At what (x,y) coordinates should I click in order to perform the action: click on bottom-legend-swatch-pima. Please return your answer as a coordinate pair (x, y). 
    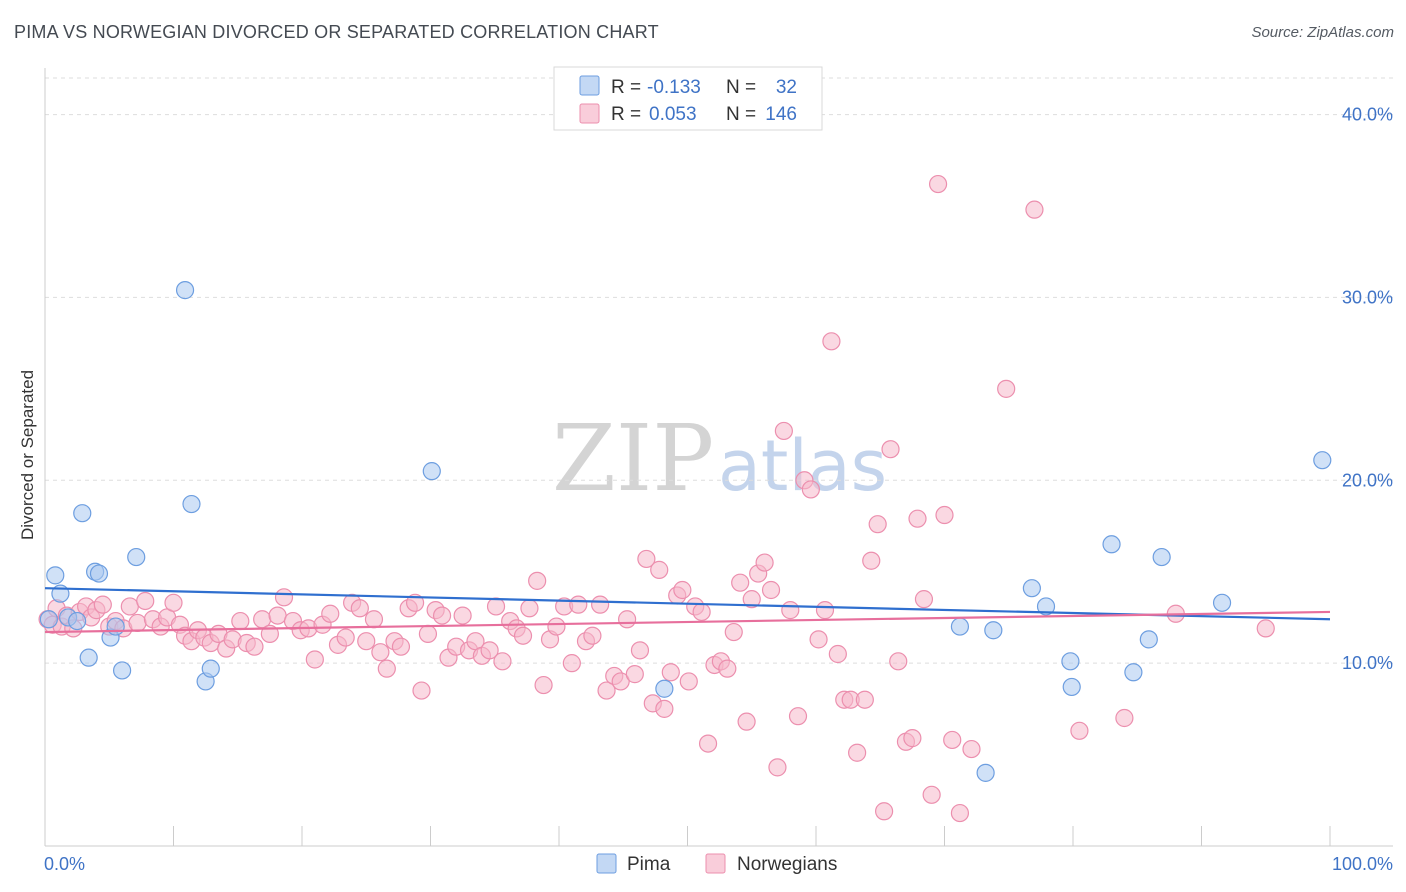
    Looking at the image, I should click on (606, 863).